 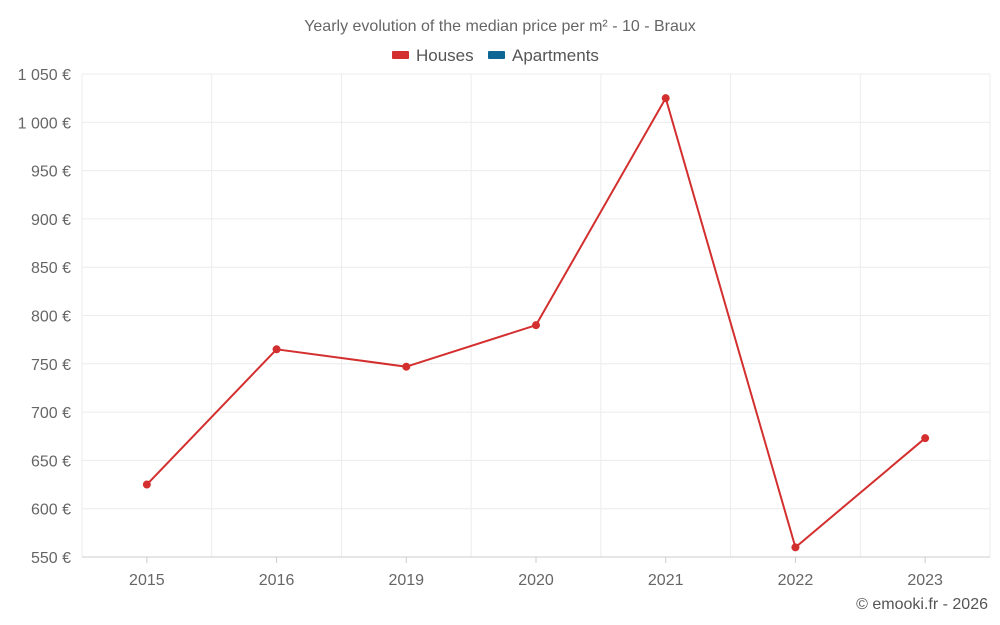 I want to click on x-tick-label: 2015, so click(x=147, y=580).